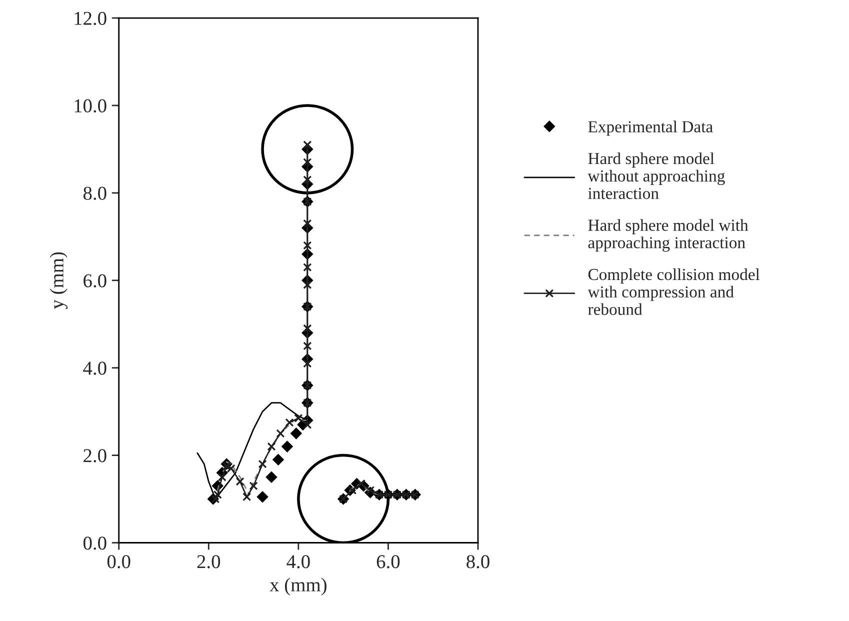 The width and height of the screenshot is (849, 621). Describe the element at coordinates (208, 561) in the screenshot. I see `x-tick-label: 2.0` at that location.